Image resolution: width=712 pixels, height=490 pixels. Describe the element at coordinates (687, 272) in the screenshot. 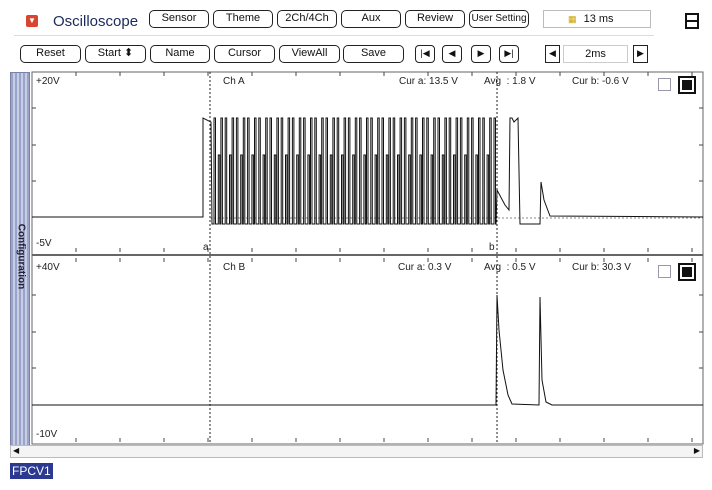

I see `chb-color-icon` at that location.